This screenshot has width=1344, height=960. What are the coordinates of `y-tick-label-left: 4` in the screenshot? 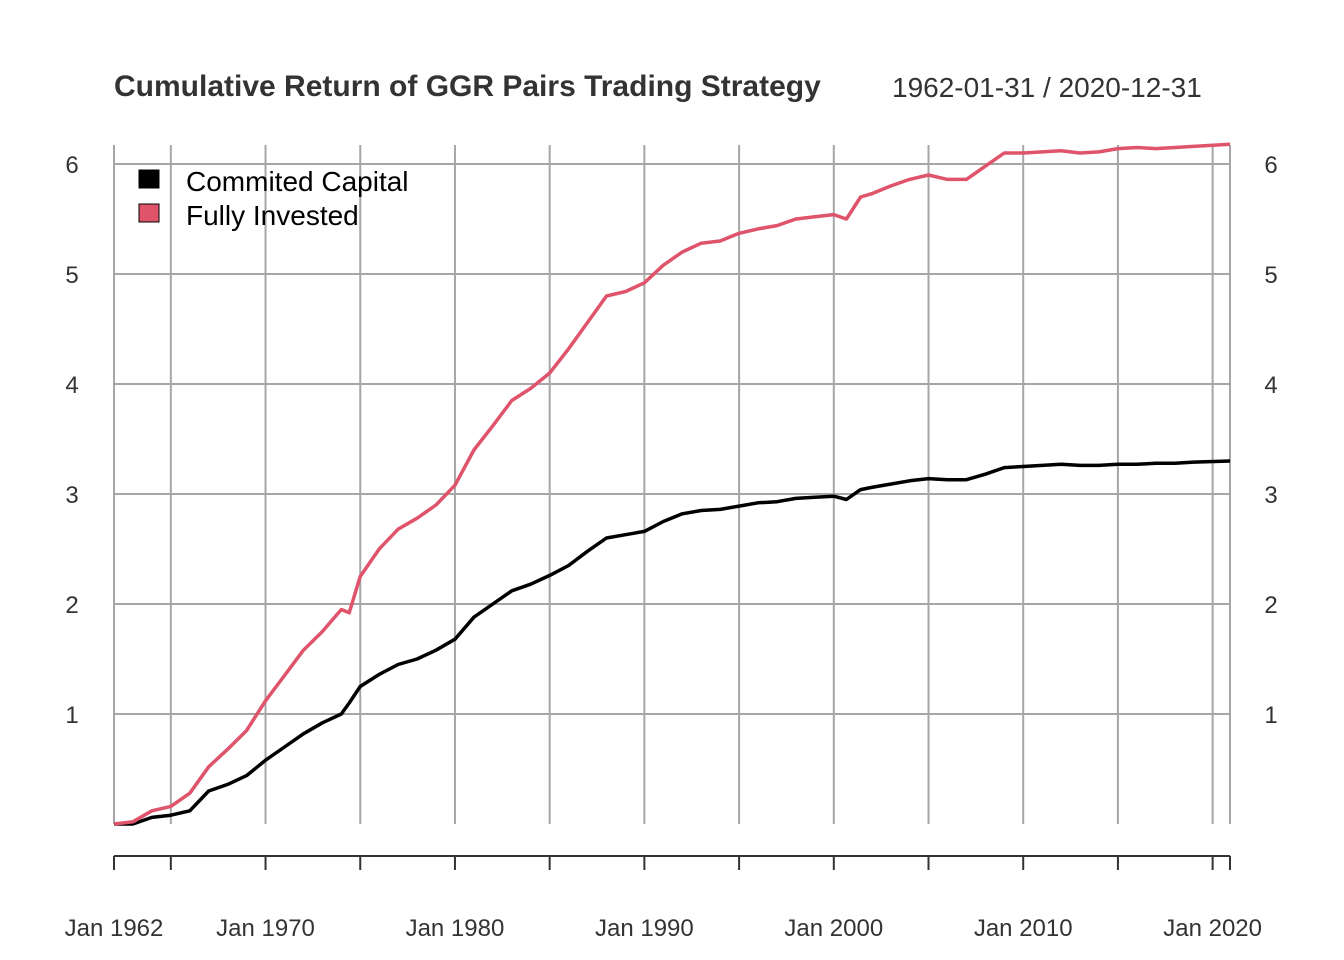 It's located at (71, 385).